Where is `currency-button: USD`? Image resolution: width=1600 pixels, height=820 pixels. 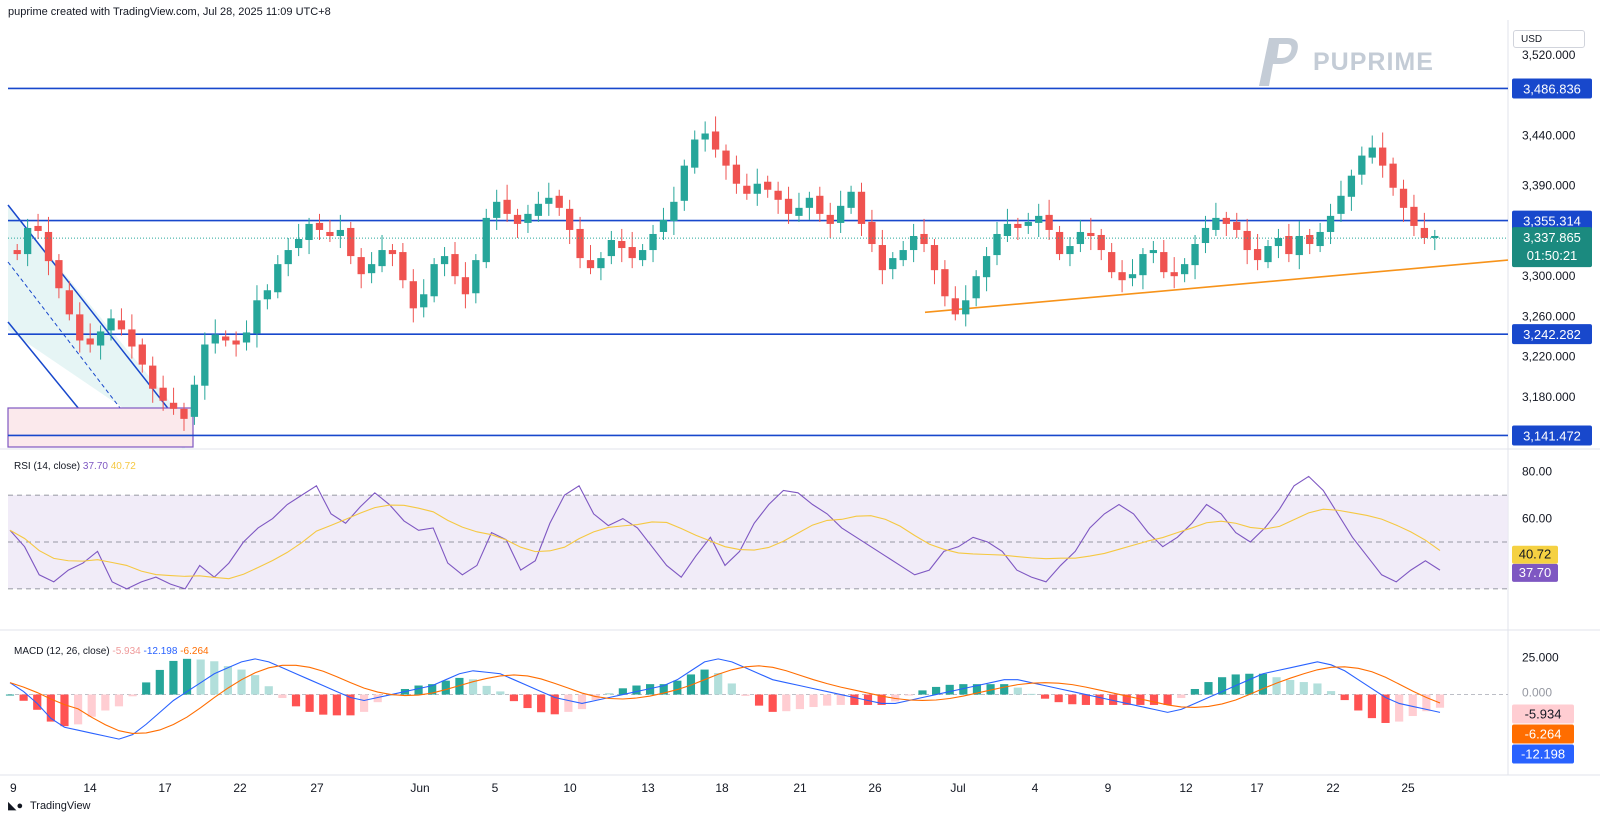 currency-button: USD is located at coordinates (1549, 39).